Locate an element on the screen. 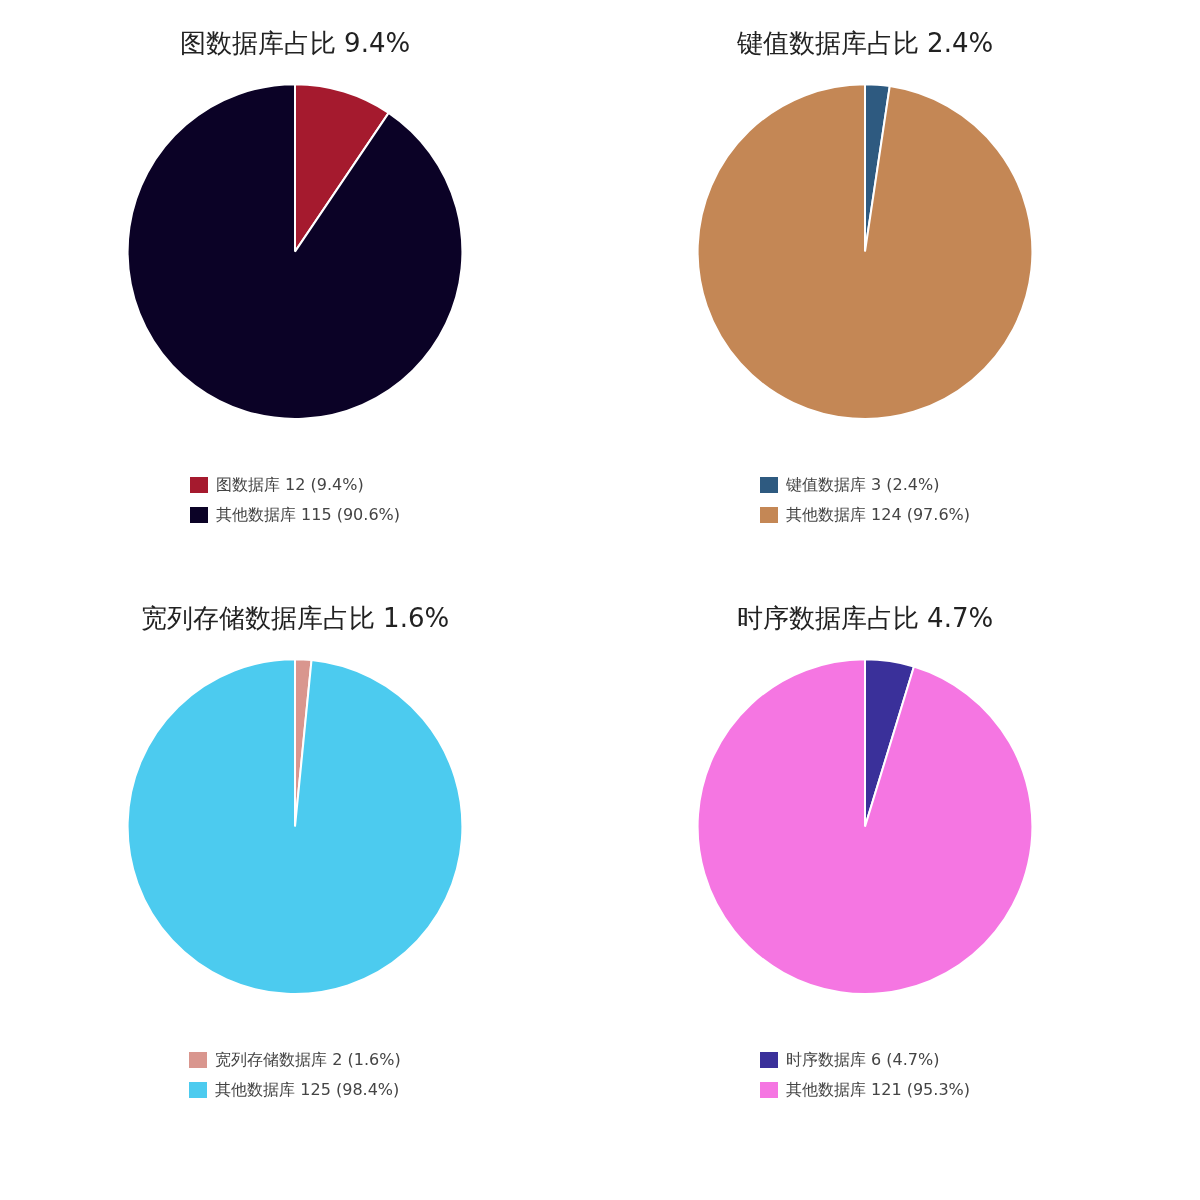  legend-label: 宽列存储数据库 2 (1.6%) is located at coordinates (308, 1060).